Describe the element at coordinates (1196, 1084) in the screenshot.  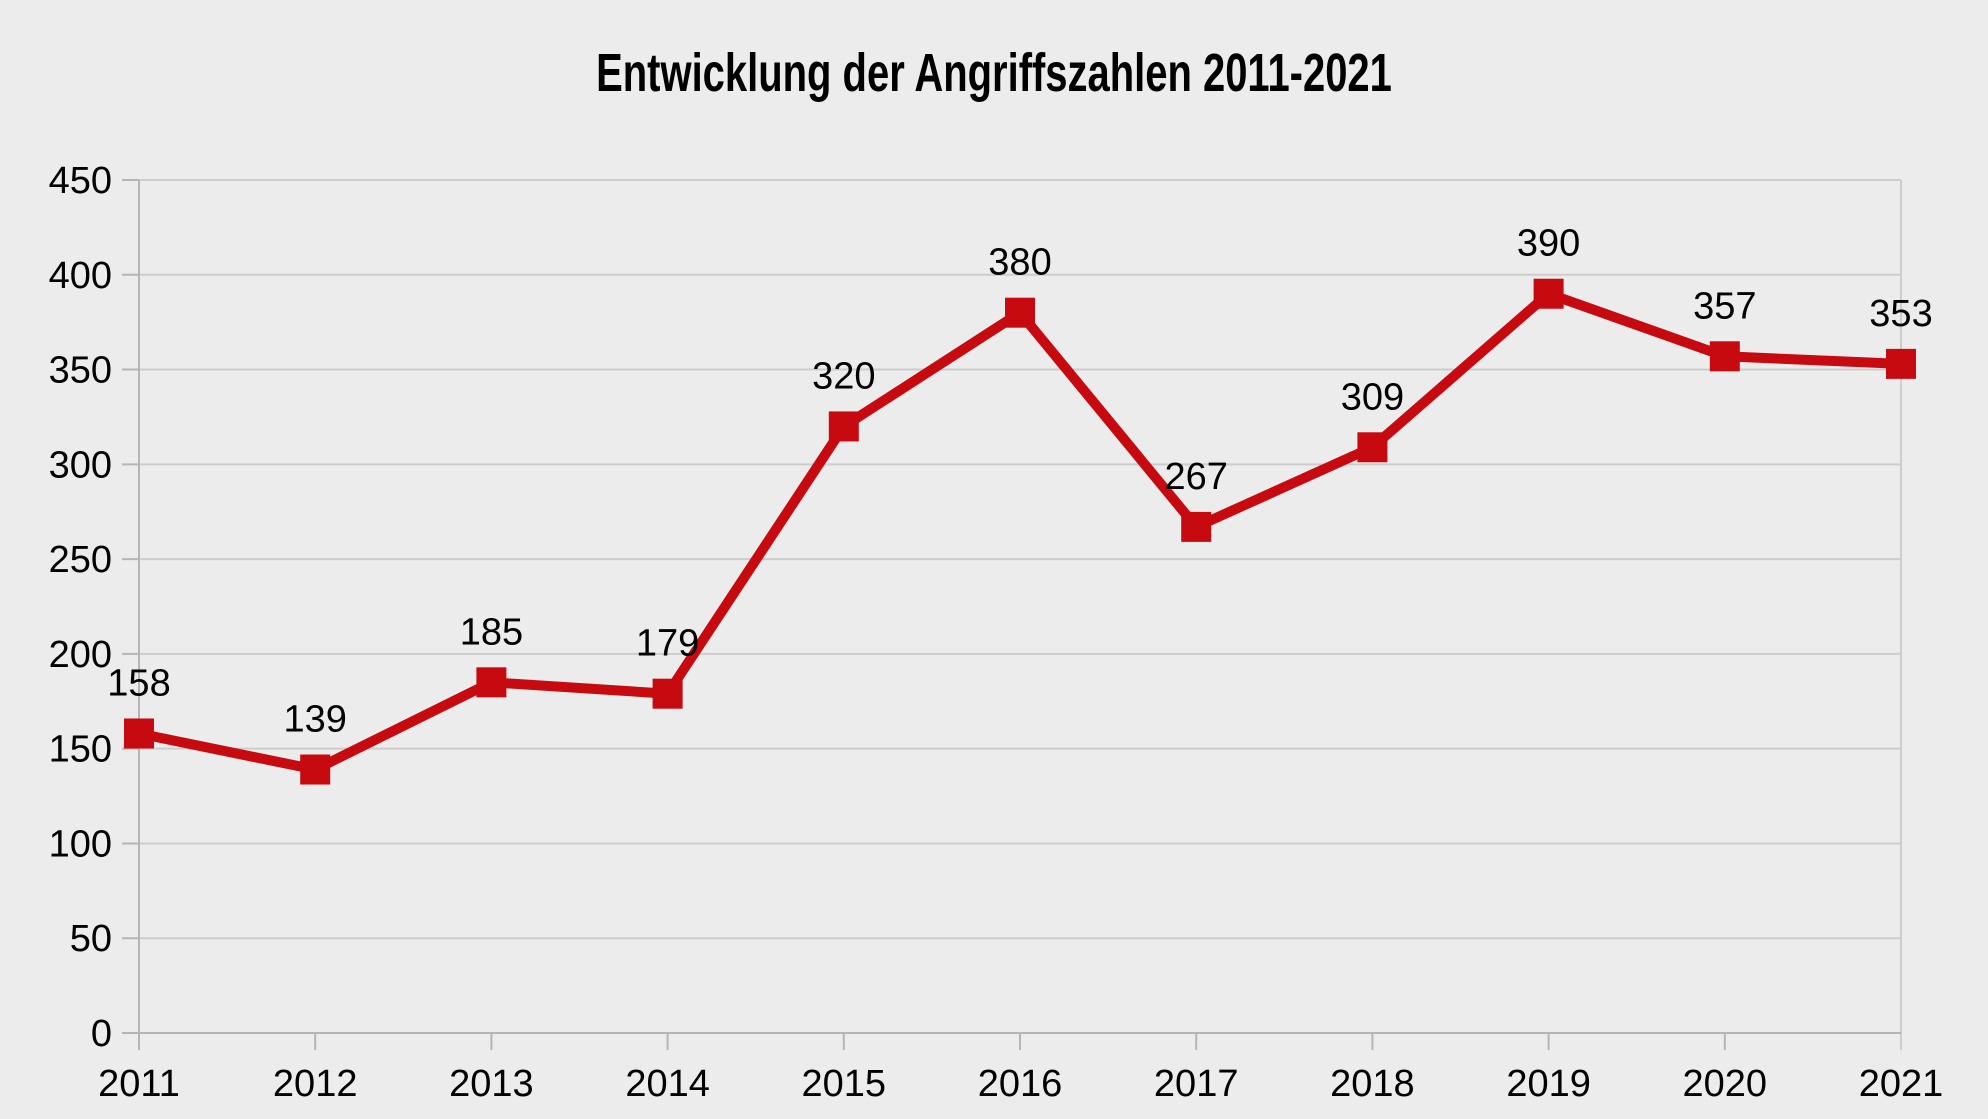
I see `x-axis-tick-label: 2017` at that location.